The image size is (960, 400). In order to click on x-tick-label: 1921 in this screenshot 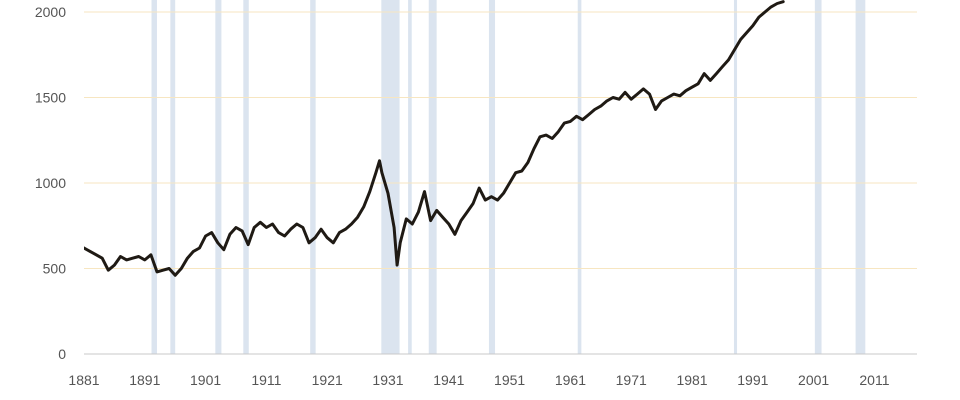, I will do `click(327, 380)`.